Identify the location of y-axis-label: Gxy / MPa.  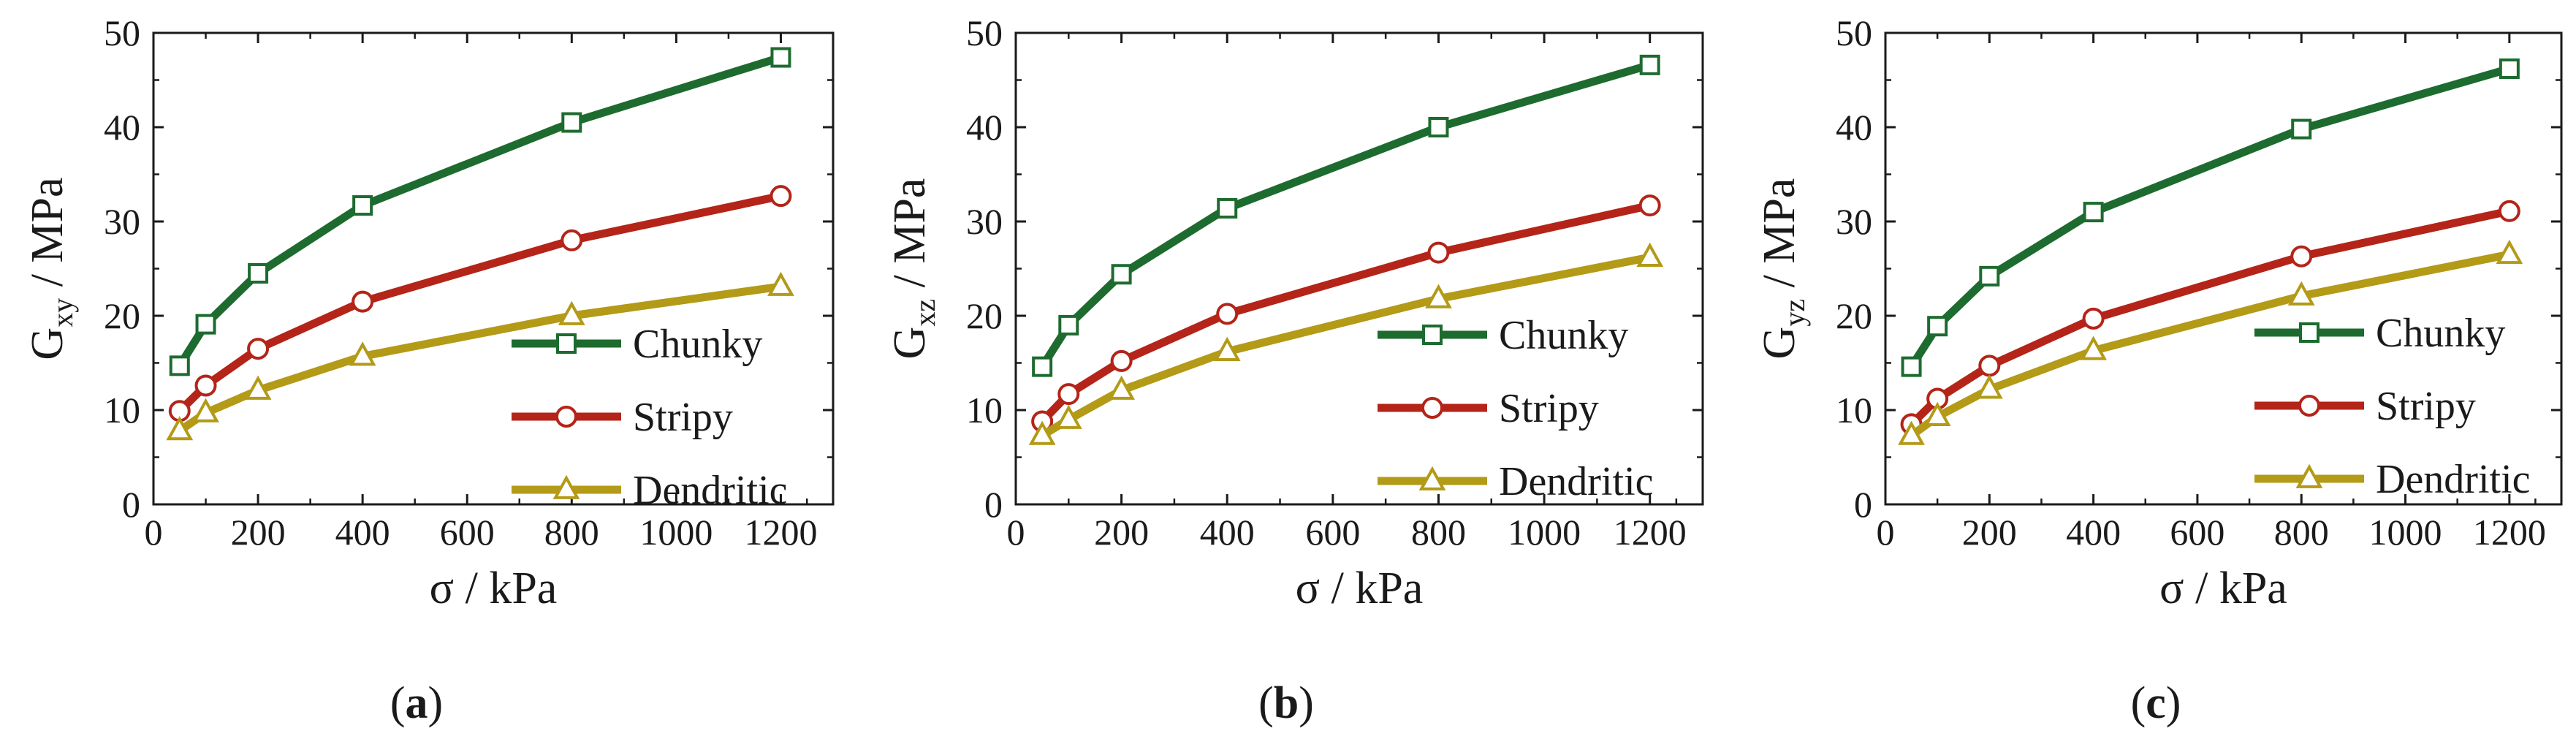
(51, 268).